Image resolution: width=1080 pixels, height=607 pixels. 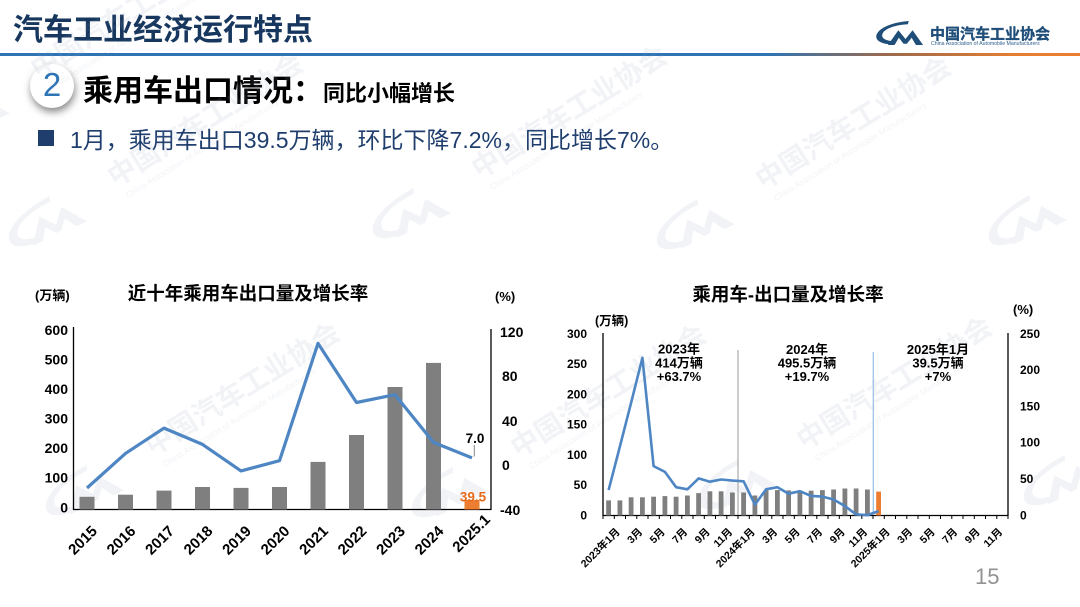 I want to click on svg-text: +7%, so click(x=938, y=376).